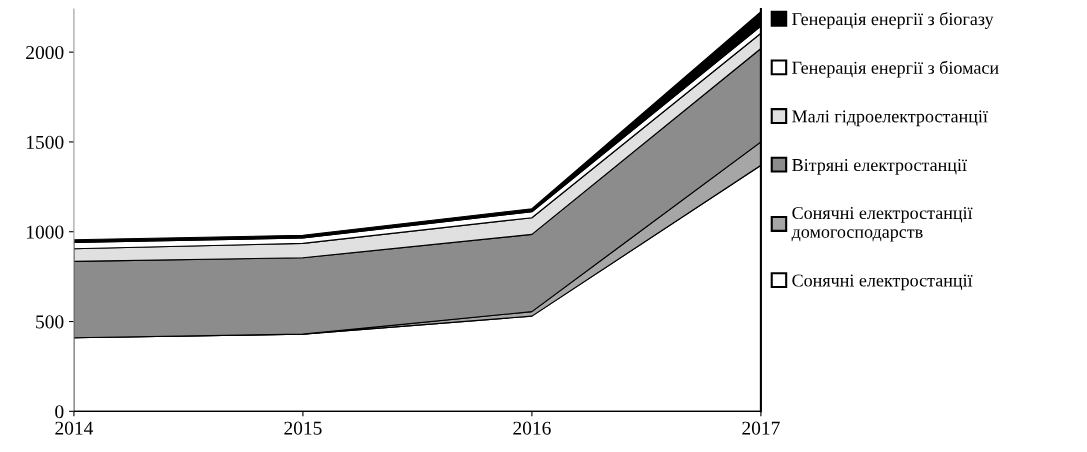 The width and height of the screenshot is (1087, 452). What do you see at coordinates (882, 282) in the screenshot?
I see `legend-label: Сонячні електростанції` at bounding box center [882, 282].